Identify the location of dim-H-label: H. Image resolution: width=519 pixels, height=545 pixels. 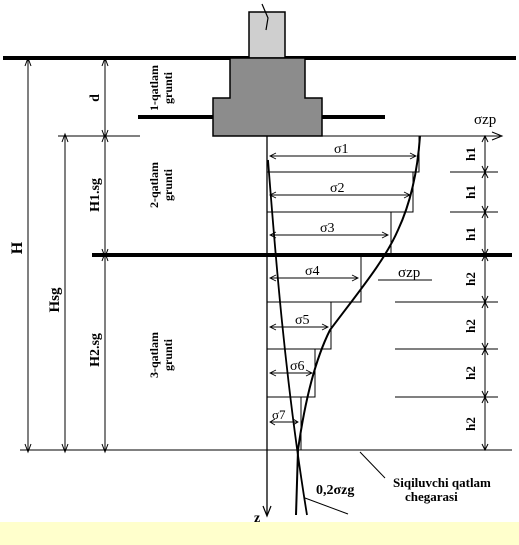
(17, 247).